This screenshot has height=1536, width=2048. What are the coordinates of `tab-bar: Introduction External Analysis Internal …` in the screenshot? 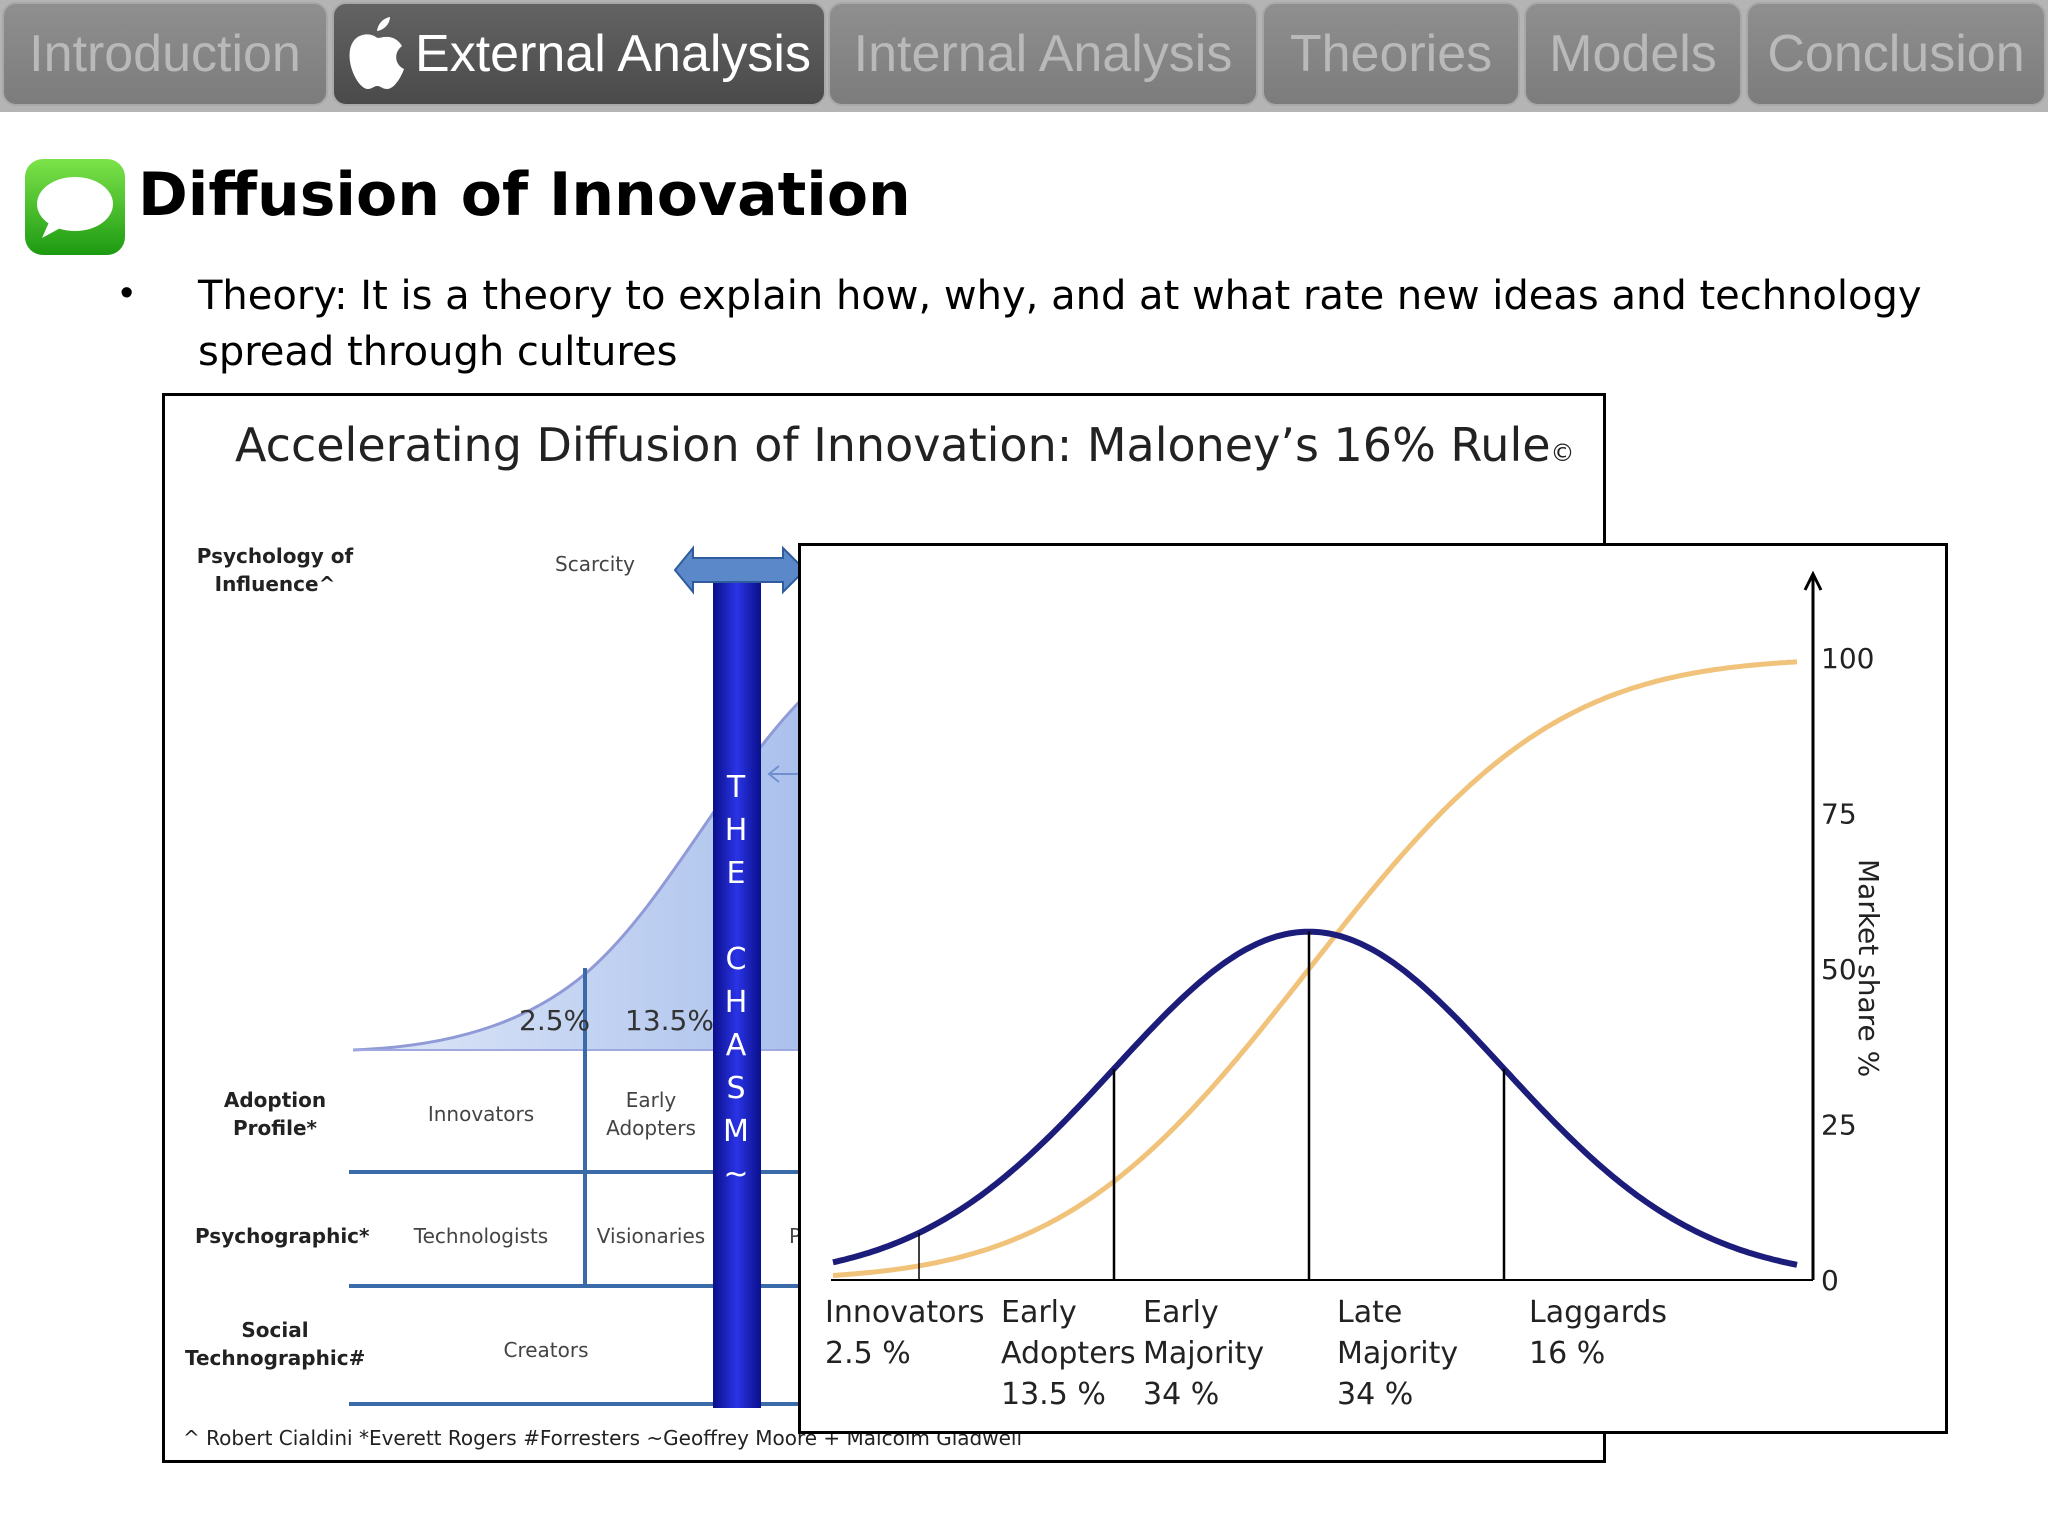 It's located at (1024, 56).